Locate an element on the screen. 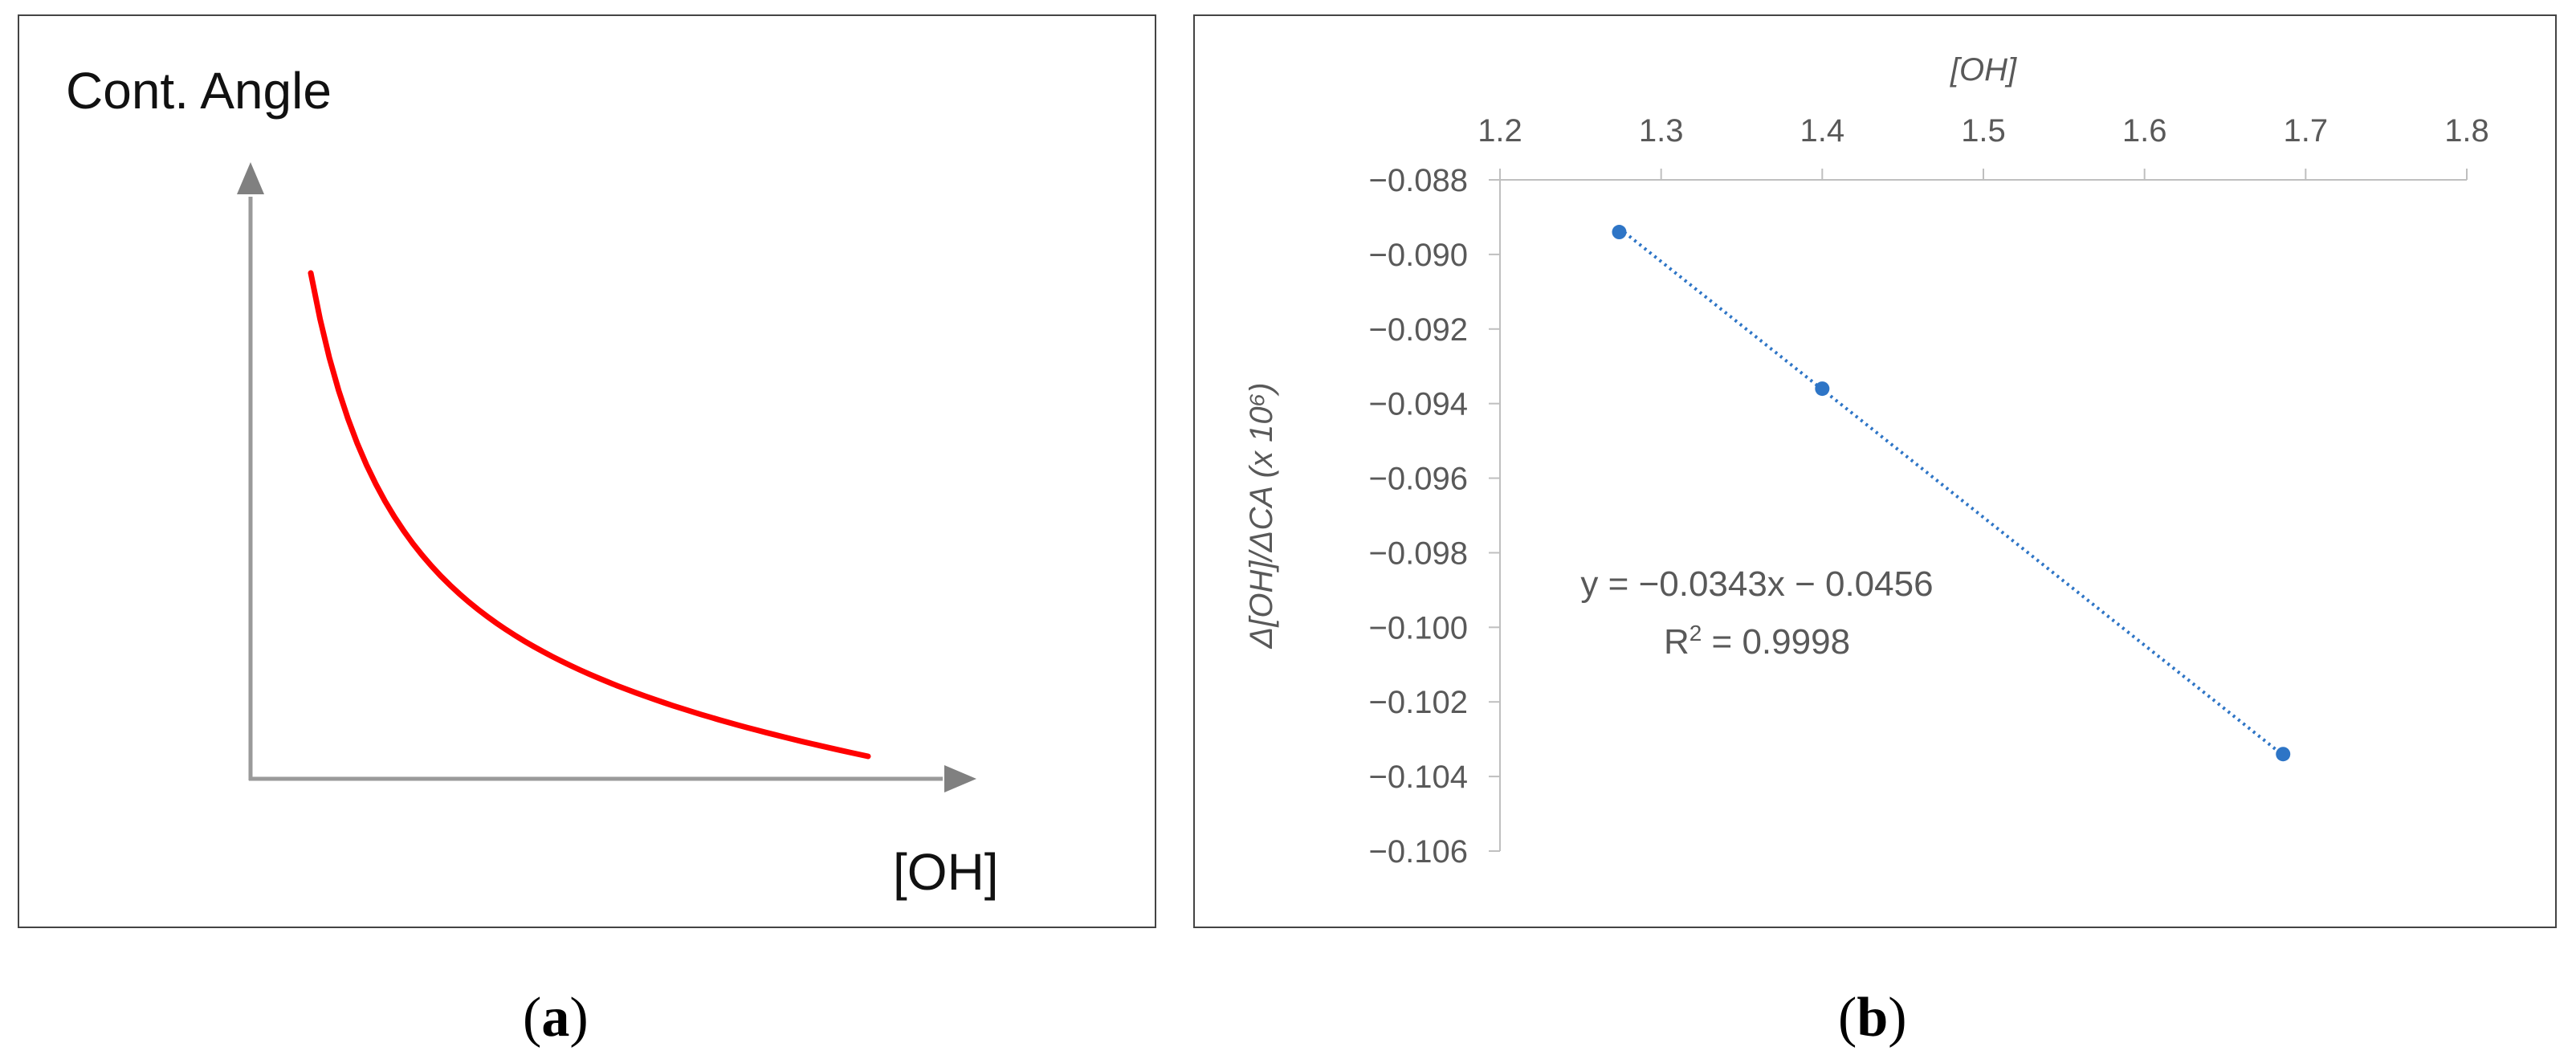 Image resolution: width=2576 pixels, height=1055 pixels. panel-b-y-tick-label: −0.102 is located at coordinates (1418, 702).